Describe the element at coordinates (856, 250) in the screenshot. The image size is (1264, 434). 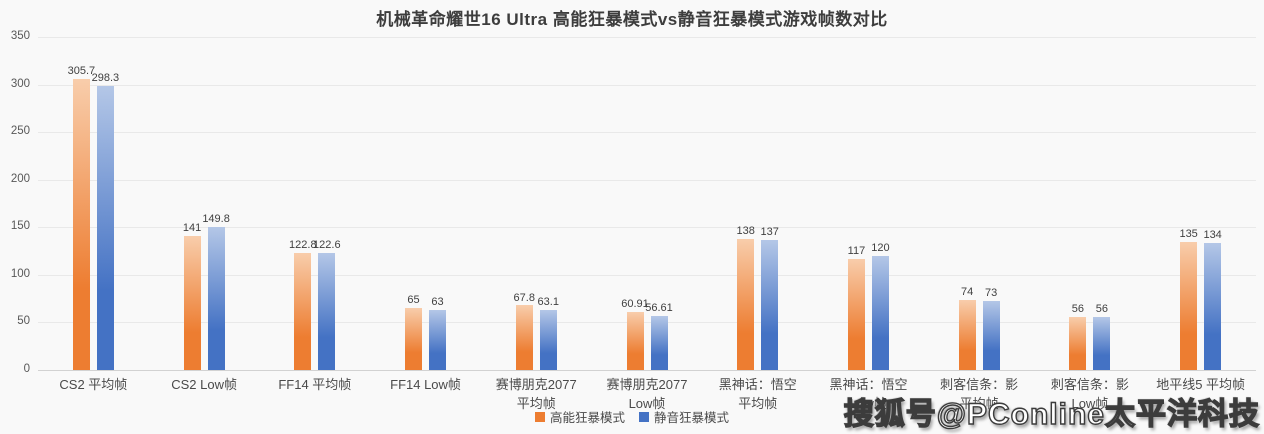
I see `bar-value-label: 117` at that location.